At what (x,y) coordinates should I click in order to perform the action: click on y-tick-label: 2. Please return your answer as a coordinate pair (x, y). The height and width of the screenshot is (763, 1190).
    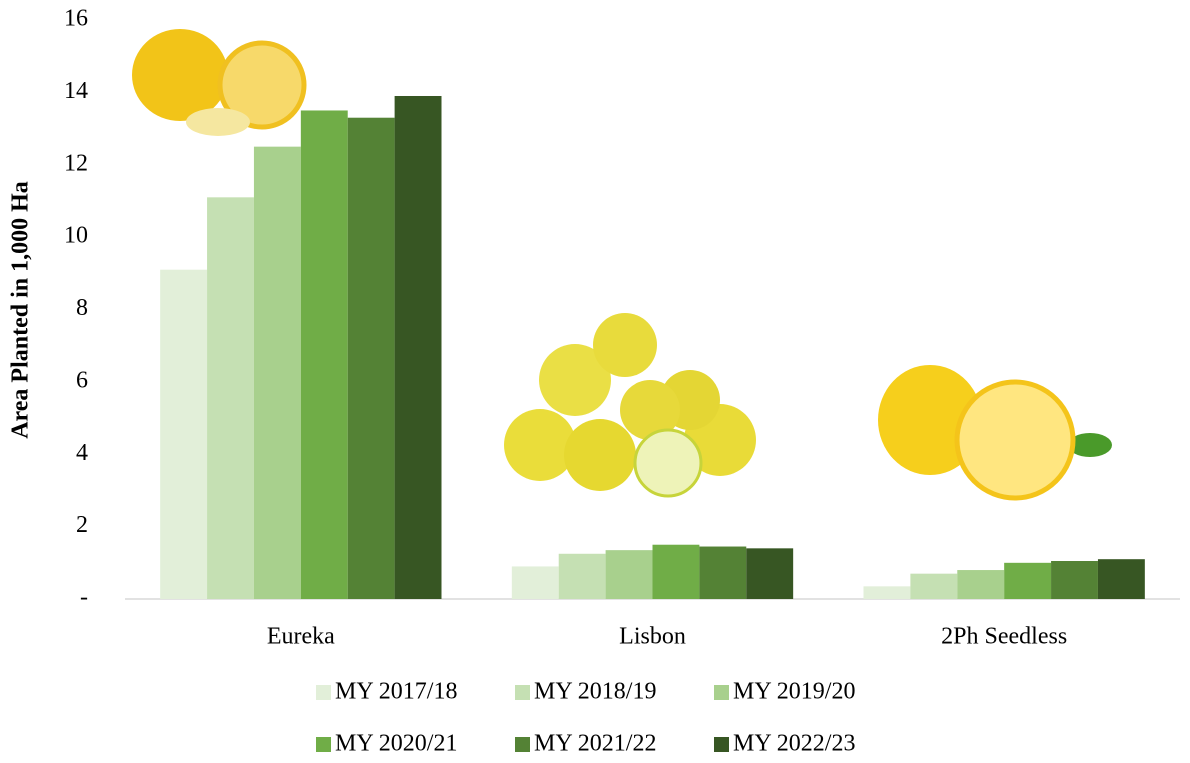
    Looking at the image, I should click on (82, 525).